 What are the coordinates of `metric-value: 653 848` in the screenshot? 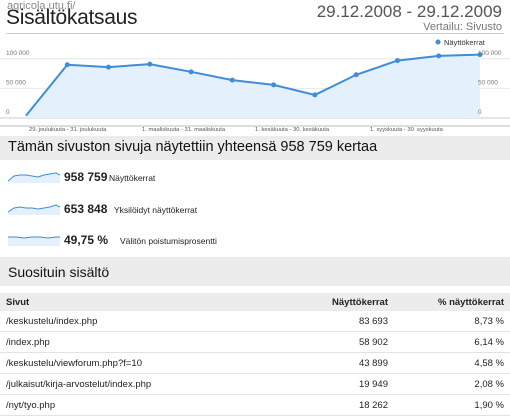 It's located at (86, 209).